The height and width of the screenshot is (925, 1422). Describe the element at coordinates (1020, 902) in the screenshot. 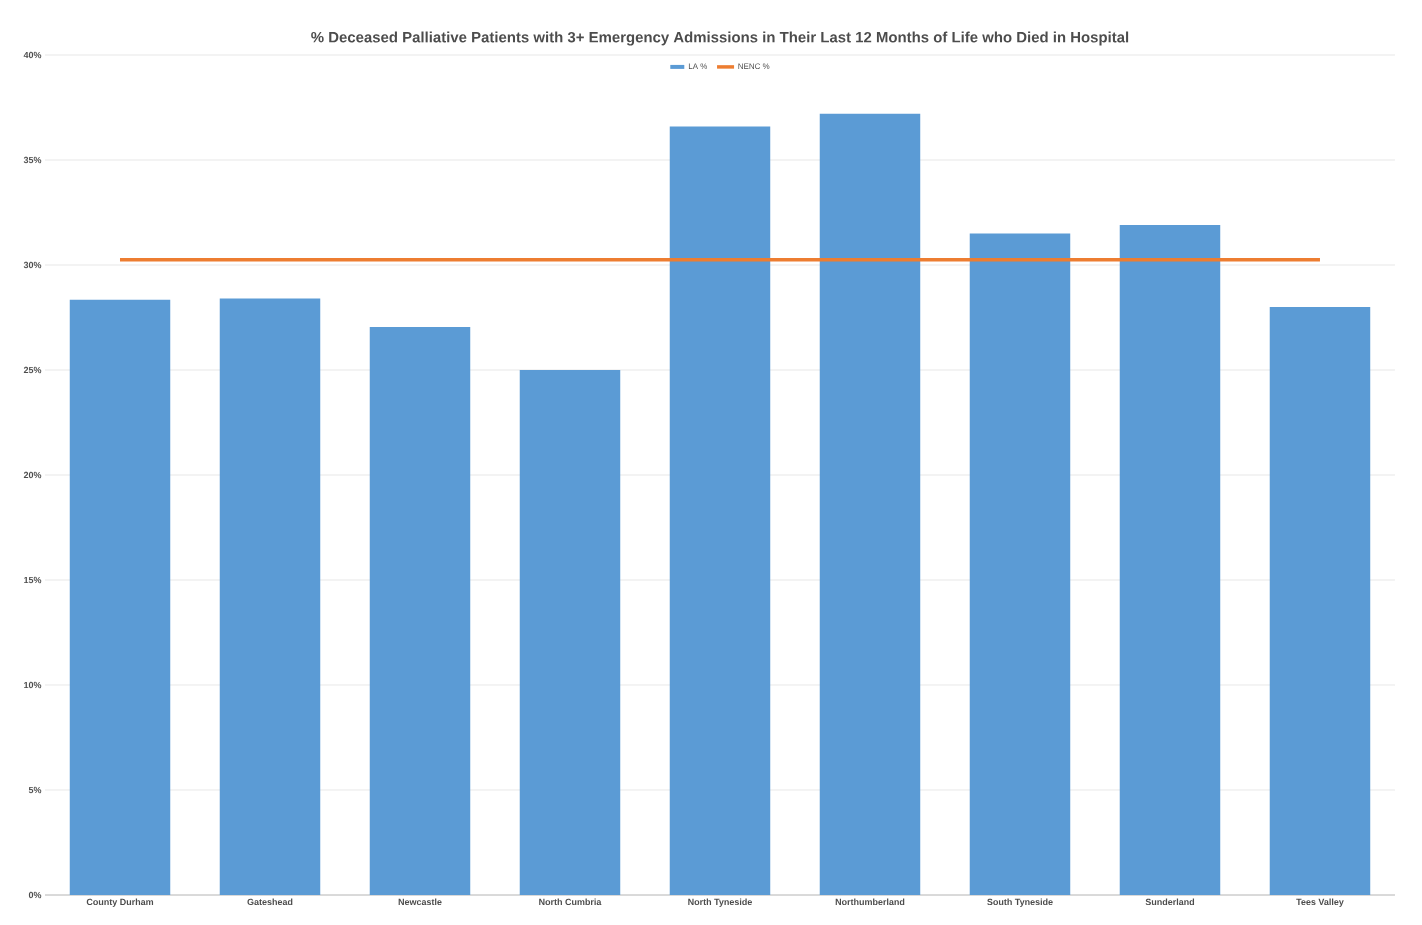

I see `x-tick-label: South Tyneside` at that location.